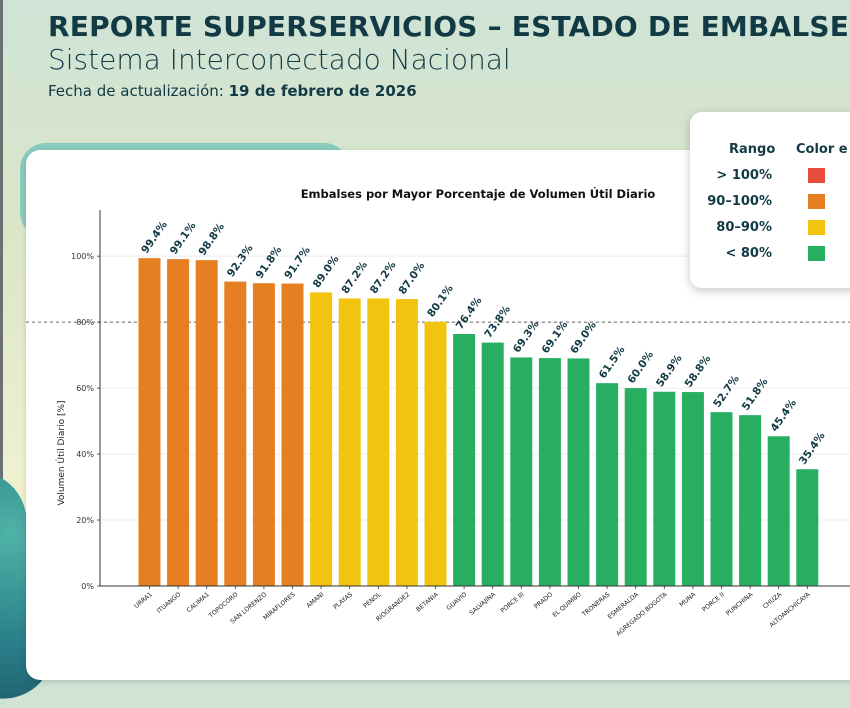  What do you see at coordinates (744, 175) in the screenshot?
I see `legend-range-1: > 100%` at bounding box center [744, 175].